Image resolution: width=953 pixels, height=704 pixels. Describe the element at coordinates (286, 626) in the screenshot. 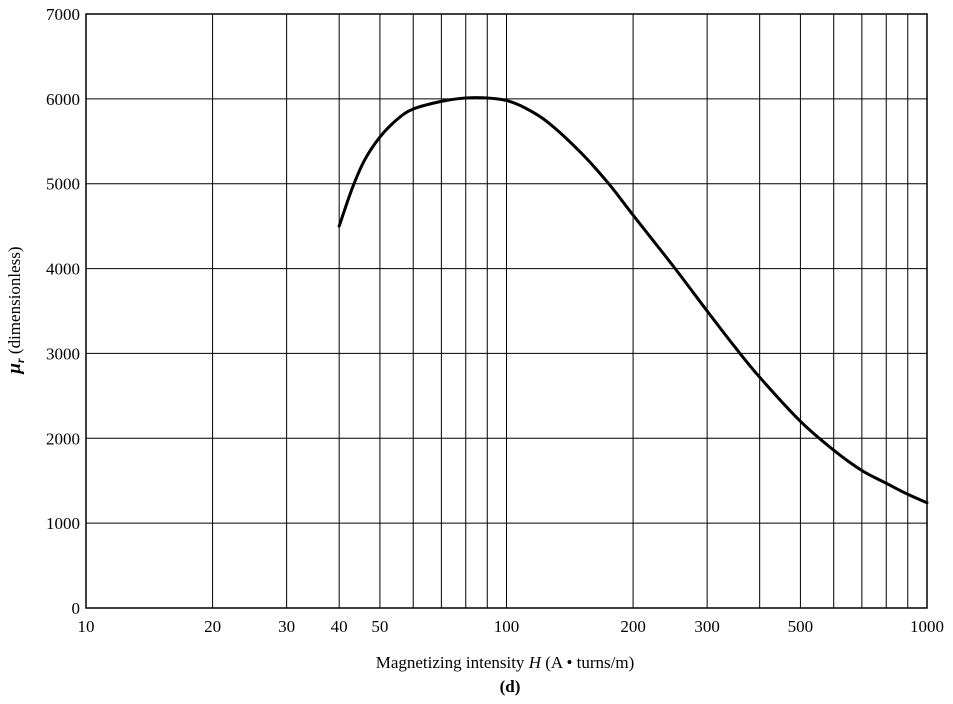

I see `x-tick-label: 30` at that location.